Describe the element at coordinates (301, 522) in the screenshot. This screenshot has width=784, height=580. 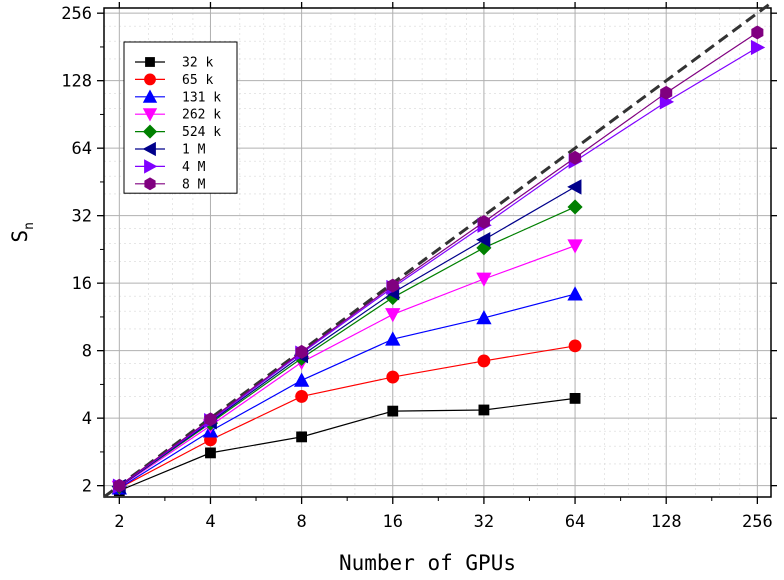
I see `x-tick-label: 8` at that location.